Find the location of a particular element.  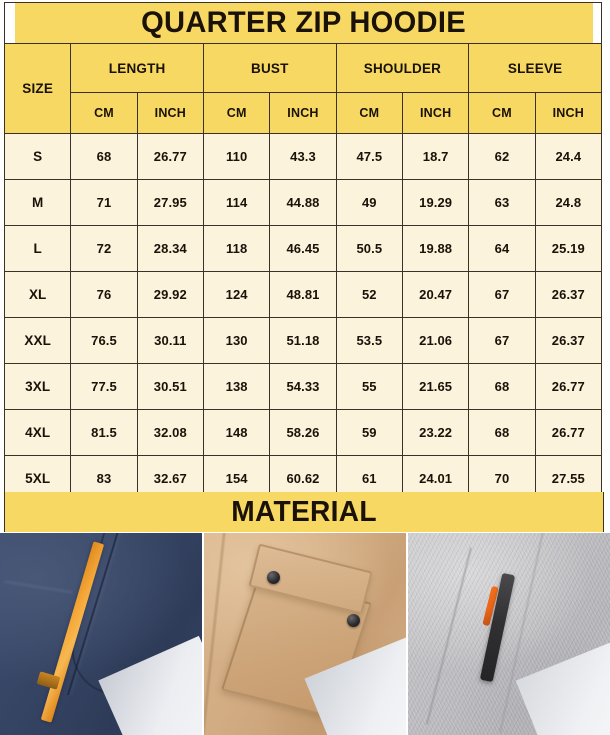

cell-shoulder-cm: 55 is located at coordinates (369, 386).